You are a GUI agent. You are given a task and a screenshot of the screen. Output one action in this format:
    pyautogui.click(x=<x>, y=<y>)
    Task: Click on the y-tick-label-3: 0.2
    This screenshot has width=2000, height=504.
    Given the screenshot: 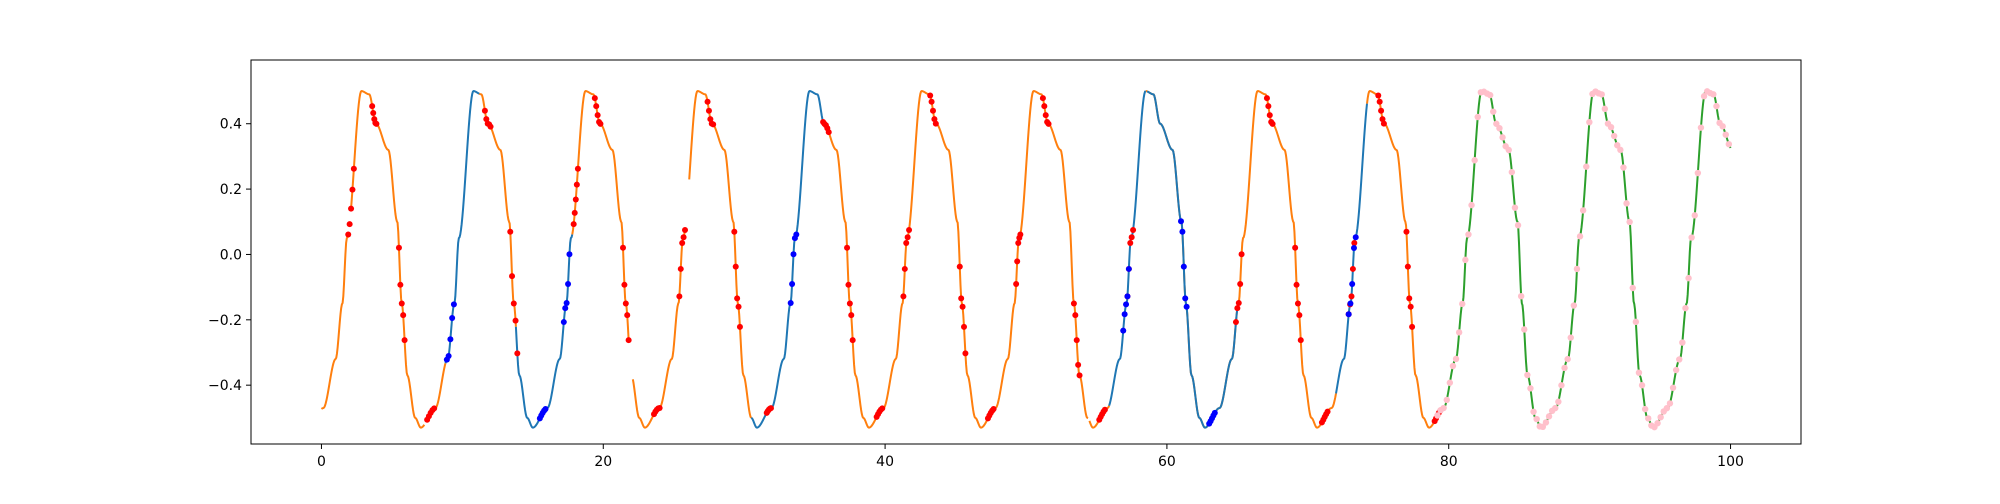 What is the action you would take?
    pyautogui.click(x=231, y=190)
    